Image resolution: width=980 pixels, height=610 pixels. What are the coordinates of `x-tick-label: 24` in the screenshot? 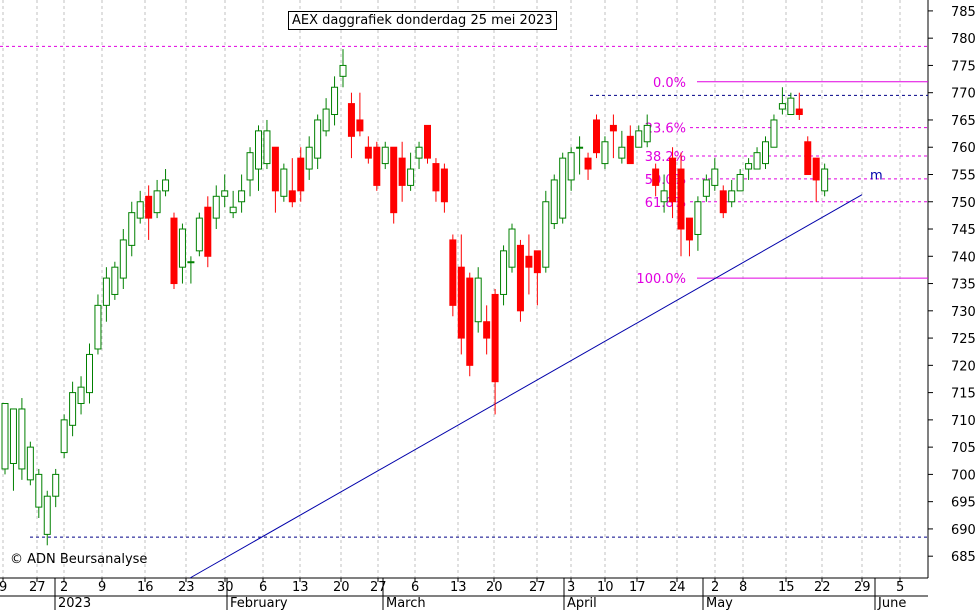 It's located at (677, 587).